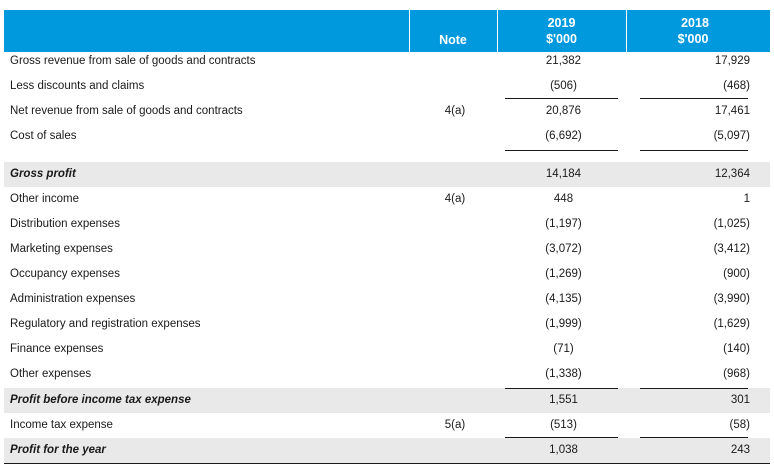 The height and width of the screenshot is (467, 774). What do you see at coordinates (693, 39) in the screenshot?
I see `unit-2018-header: $'000` at bounding box center [693, 39].